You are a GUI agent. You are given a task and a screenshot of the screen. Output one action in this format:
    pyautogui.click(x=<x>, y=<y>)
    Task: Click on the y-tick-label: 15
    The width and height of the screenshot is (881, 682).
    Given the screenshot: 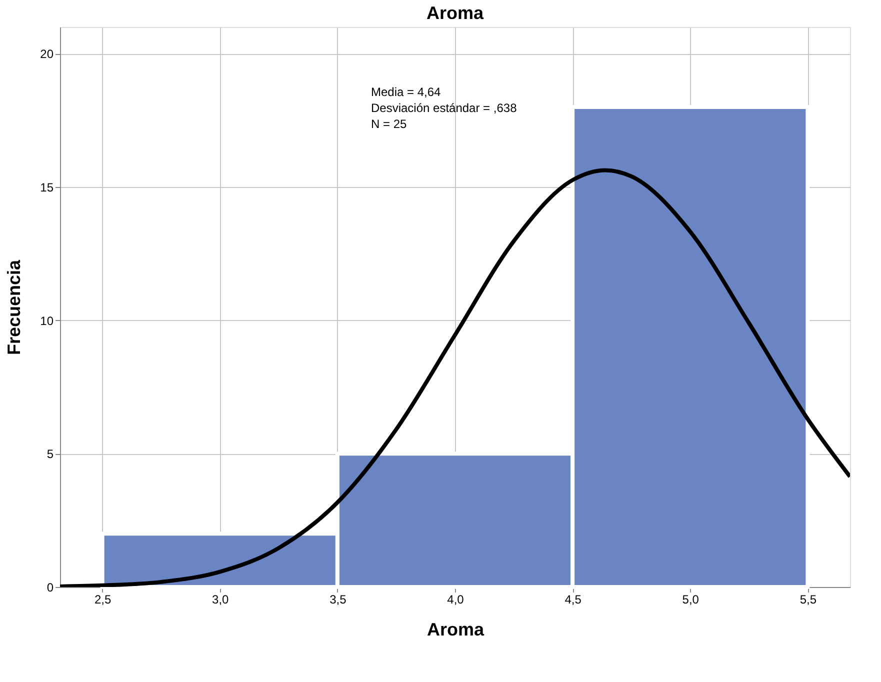 What is the action you would take?
    pyautogui.click(x=47, y=187)
    